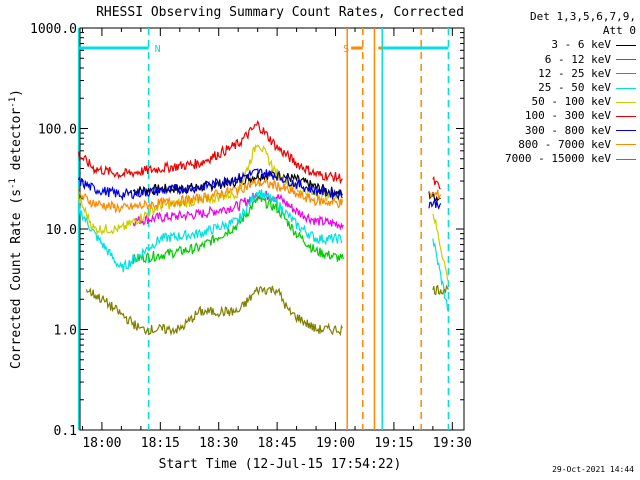  I want to click on legend-item: 800 - 7000 keV, so click(561, 145).